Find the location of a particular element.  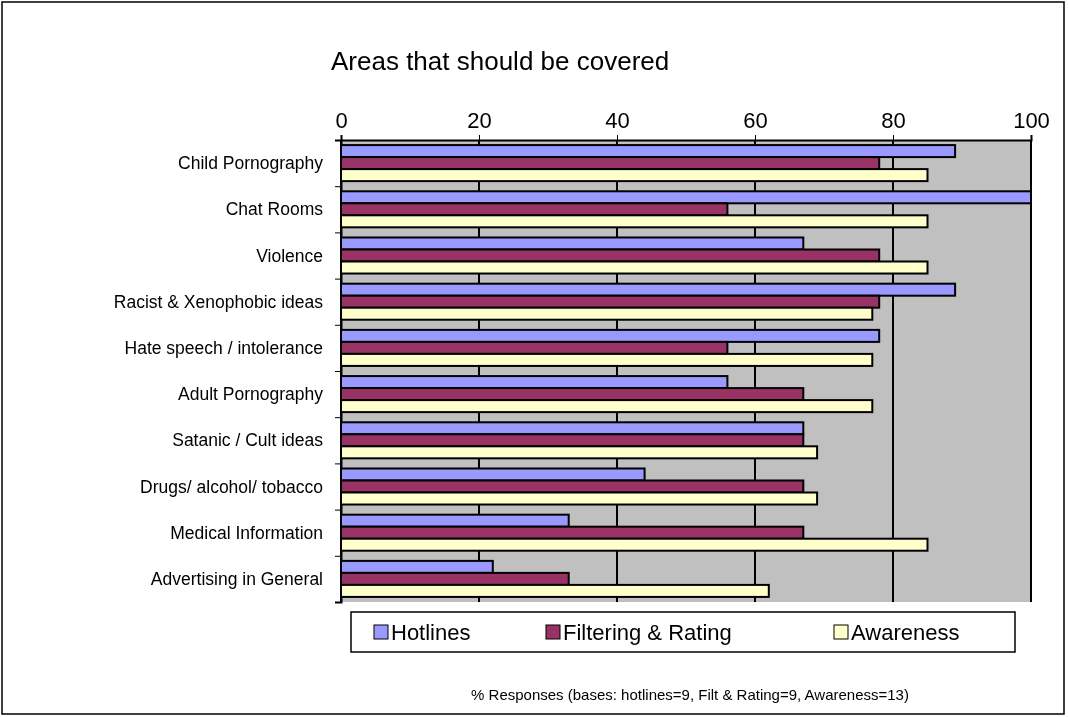

y-tick-label: Satanic / Cult ideas is located at coordinates (248, 440).